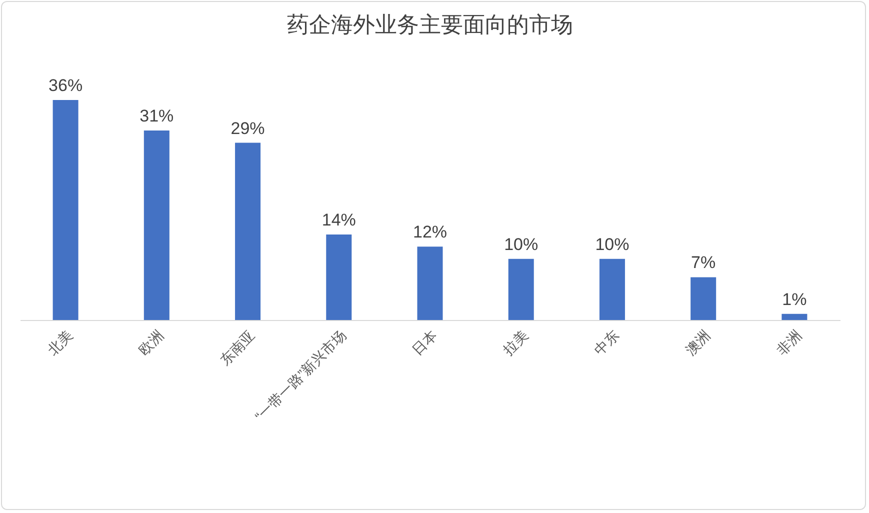 The image size is (869, 513). I want to click on x-tick-label: 东南亚, so click(237, 347).